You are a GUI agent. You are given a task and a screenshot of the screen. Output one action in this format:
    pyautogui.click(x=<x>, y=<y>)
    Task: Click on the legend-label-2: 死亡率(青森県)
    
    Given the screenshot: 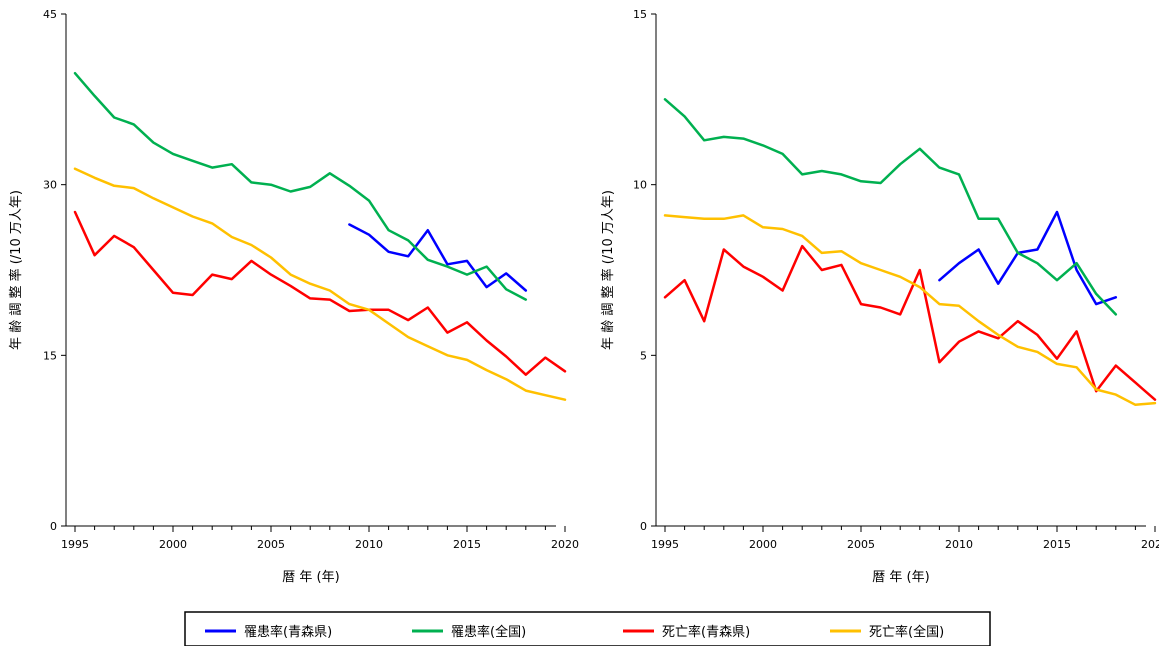 What is the action you would take?
    pyautogui.click(x=706, y=632)
    